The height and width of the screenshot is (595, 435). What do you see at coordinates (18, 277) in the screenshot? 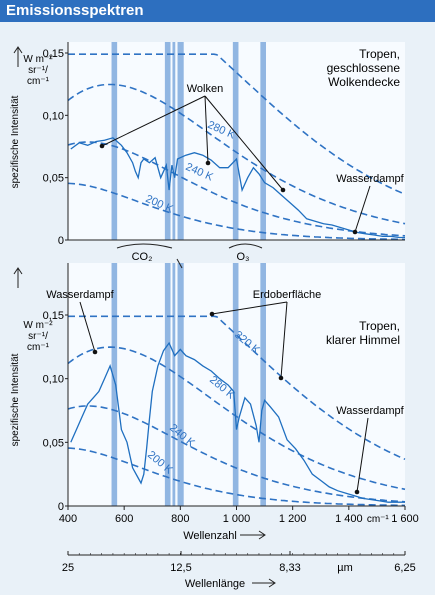
I see `y-axis-arrow-bottom` at bounding box center [18, 277].